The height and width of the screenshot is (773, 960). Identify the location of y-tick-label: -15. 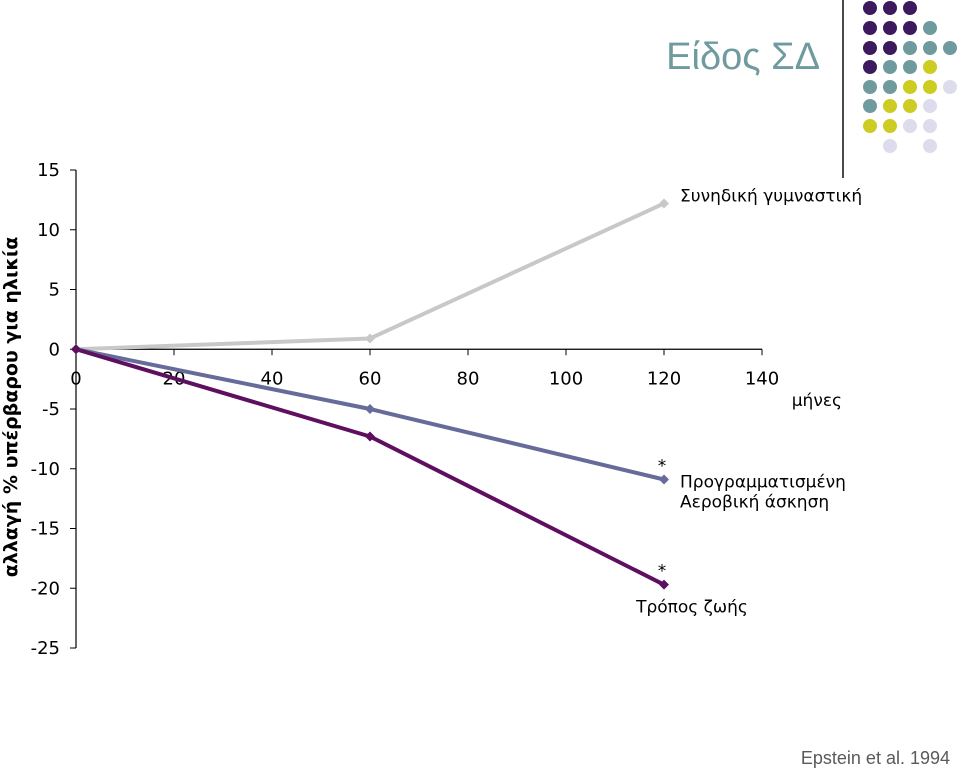
(45, 529).